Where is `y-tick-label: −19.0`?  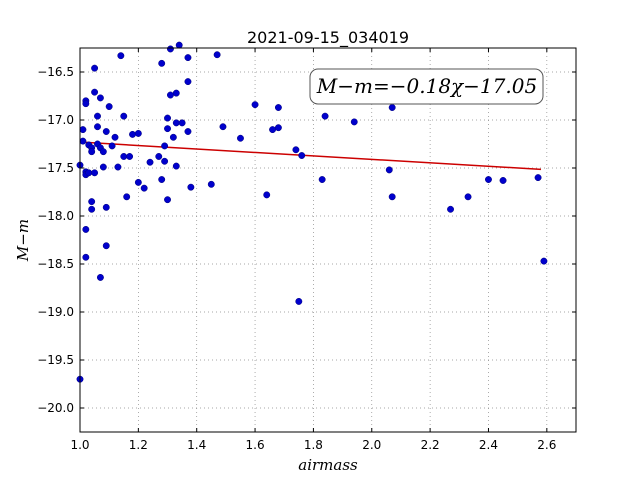
y-tick-label: −19.0 is located at coordinates (55, 312).